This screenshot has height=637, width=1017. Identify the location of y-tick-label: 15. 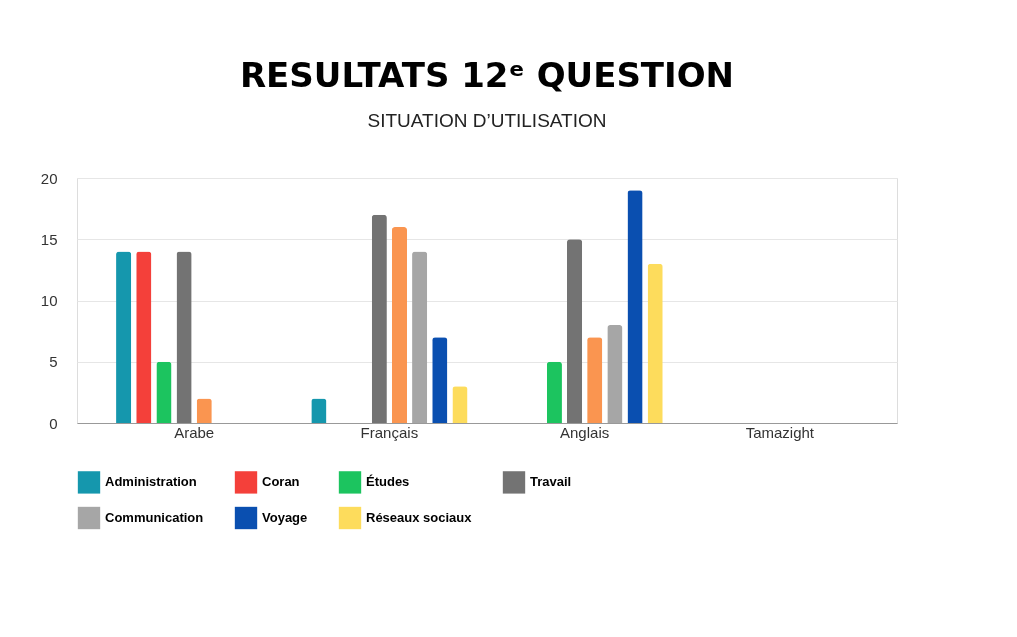
(49, 239).